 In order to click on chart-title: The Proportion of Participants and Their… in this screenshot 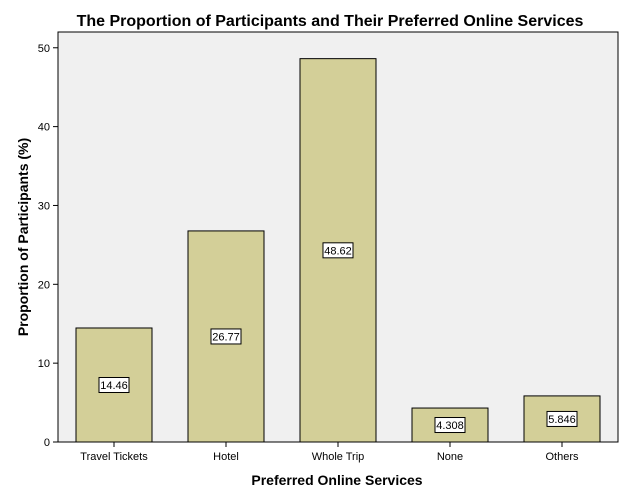, I will do `click(330, 21)`.